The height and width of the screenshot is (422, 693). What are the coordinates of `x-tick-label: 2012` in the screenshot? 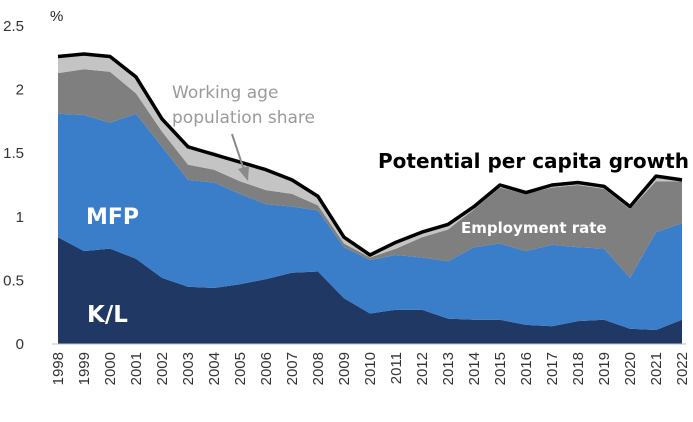 It's located at (422, 368).